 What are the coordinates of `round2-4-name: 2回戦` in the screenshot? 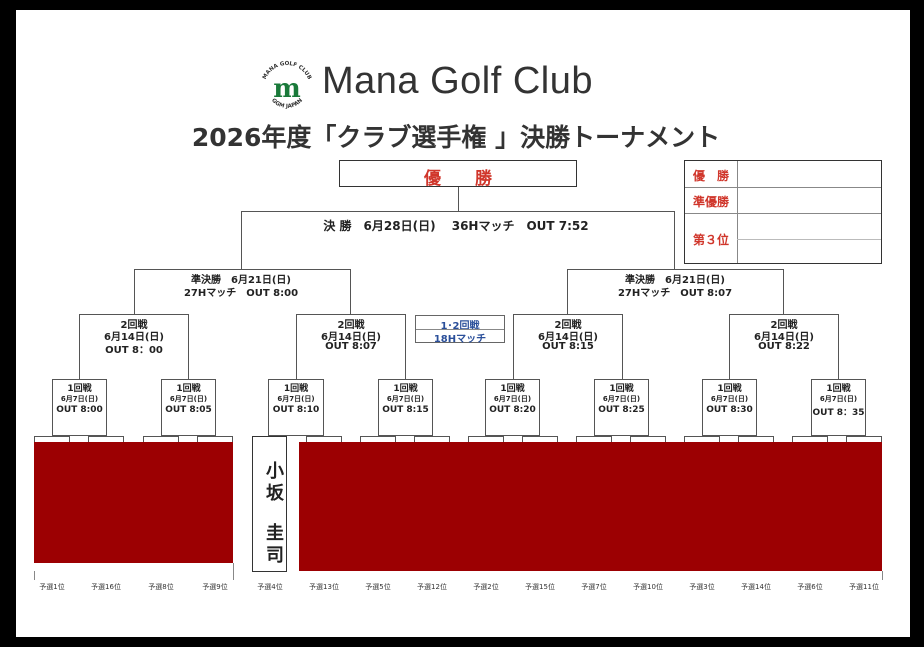 It's located at (784, 325).